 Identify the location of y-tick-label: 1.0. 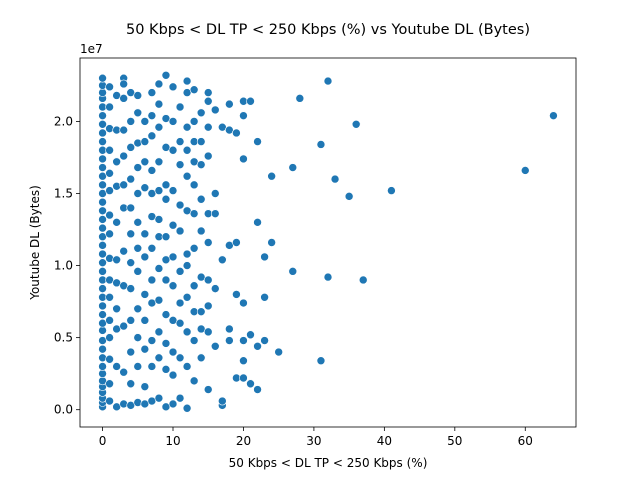
(63, 266).